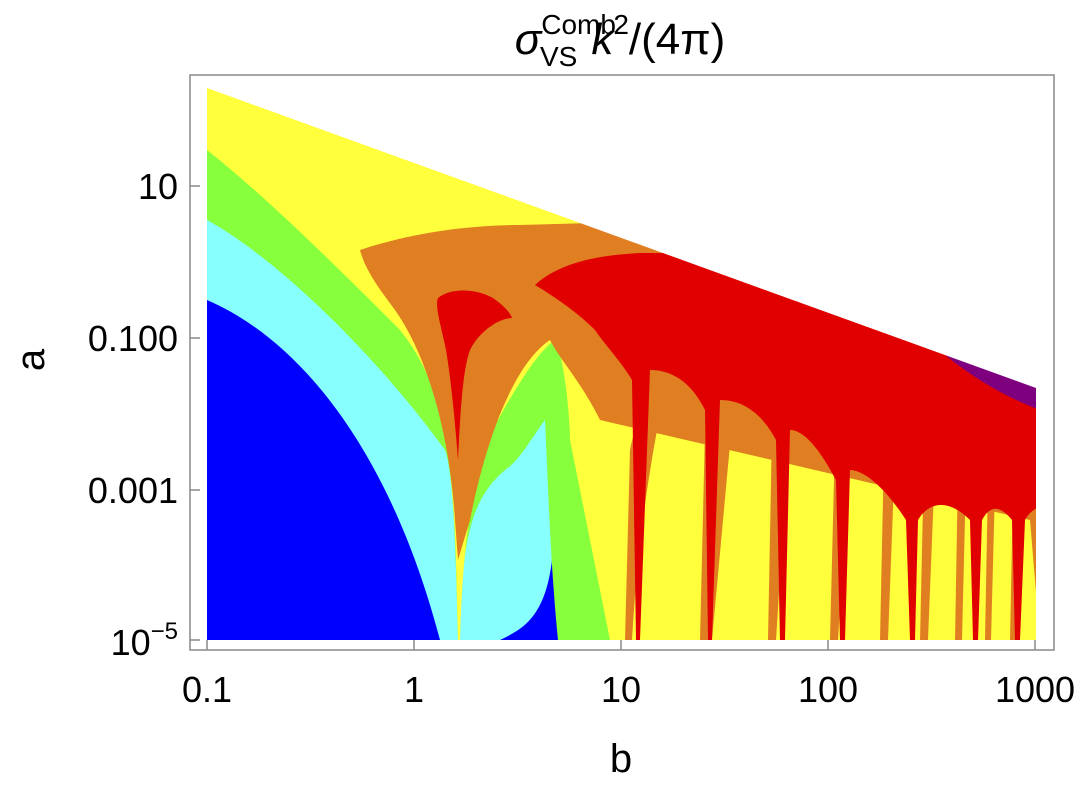 Image resolution: width=1087 pixels, height=785 pixels. I want to click on title-rest-var: k, so click(603, 39).